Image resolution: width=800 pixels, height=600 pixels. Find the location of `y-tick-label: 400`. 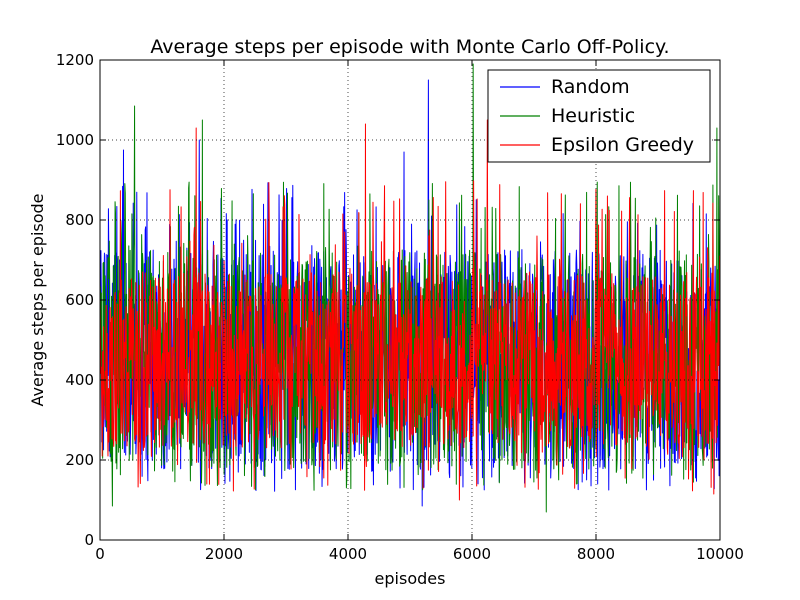

y-tick-label: 400 is located at coordinates (79, 380).